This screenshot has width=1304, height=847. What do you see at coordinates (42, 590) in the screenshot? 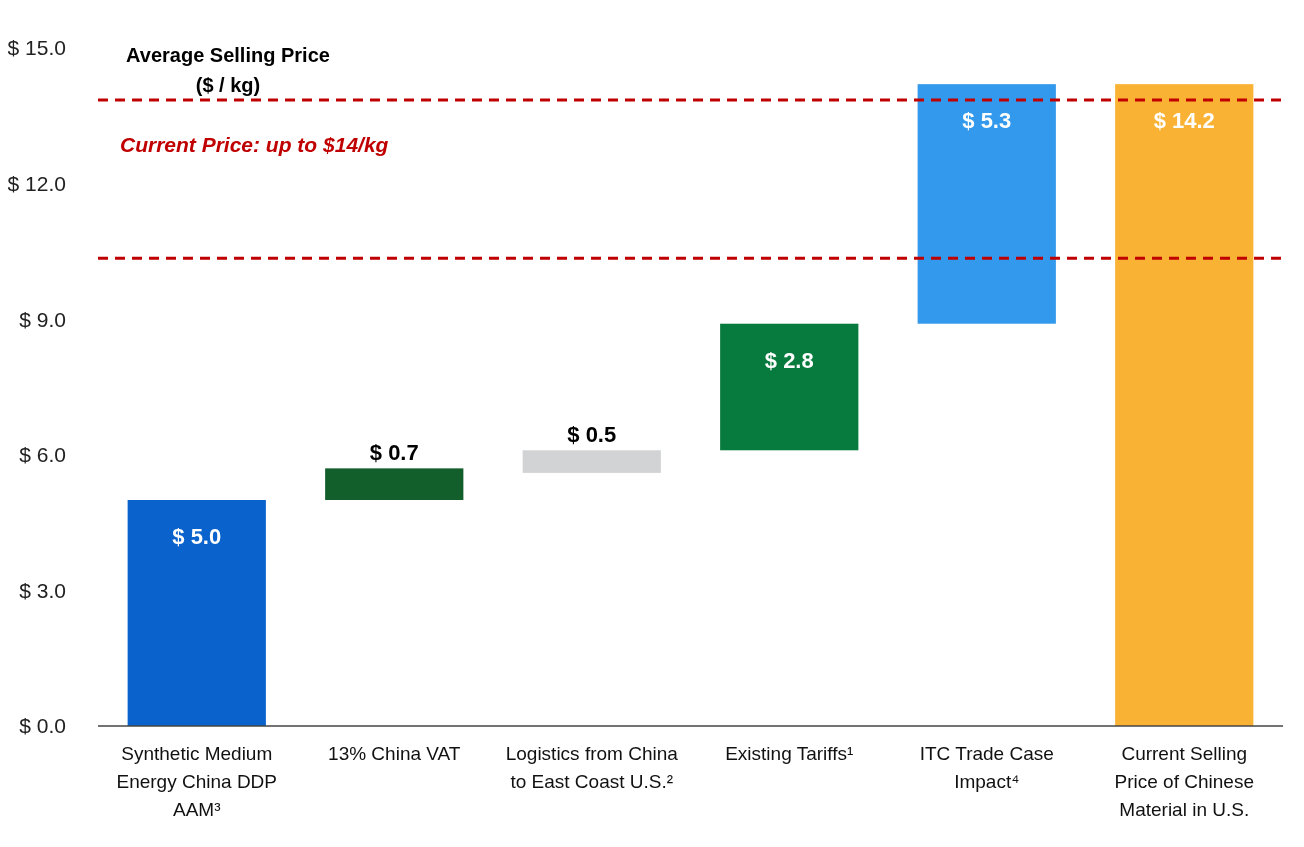
I see `y-tick-label: $ 3.0` at bounding box center [42, 590].